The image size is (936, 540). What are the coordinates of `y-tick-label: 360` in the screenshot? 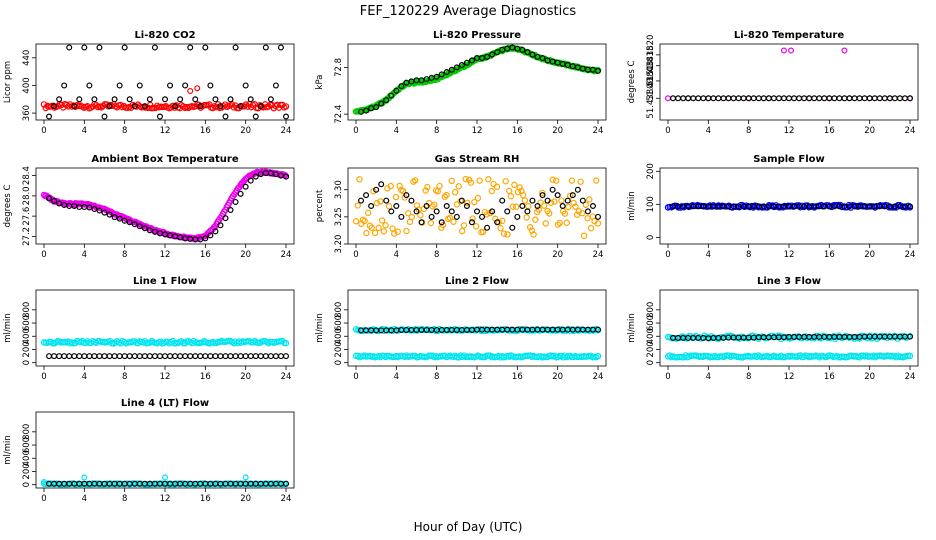 It's located at (27, 113).